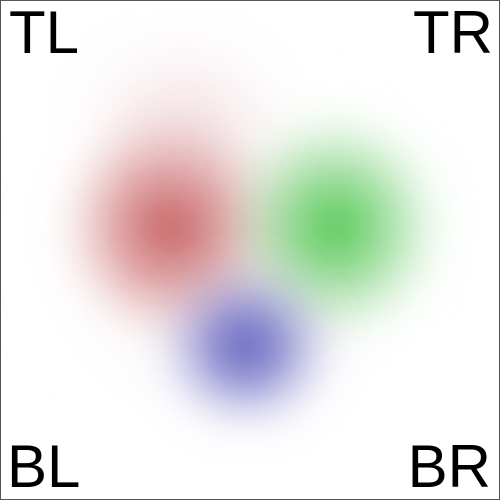 This screenshot has height=500, width=500. Describe the element at coordinates (181, 121) in the screenshot. I see `red-cloud-upper-wisp` at that location.